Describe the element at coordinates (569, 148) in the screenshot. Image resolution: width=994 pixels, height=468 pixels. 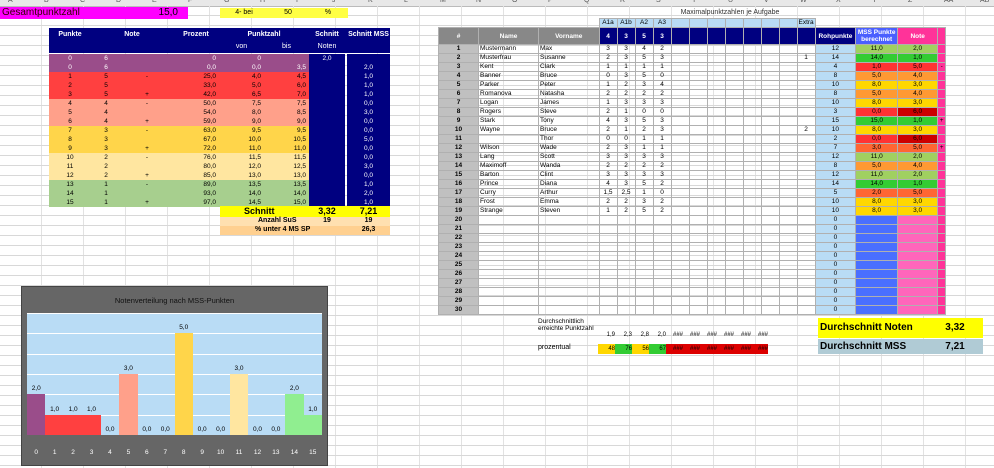
I see `vorname-cell: Wade` at that location.